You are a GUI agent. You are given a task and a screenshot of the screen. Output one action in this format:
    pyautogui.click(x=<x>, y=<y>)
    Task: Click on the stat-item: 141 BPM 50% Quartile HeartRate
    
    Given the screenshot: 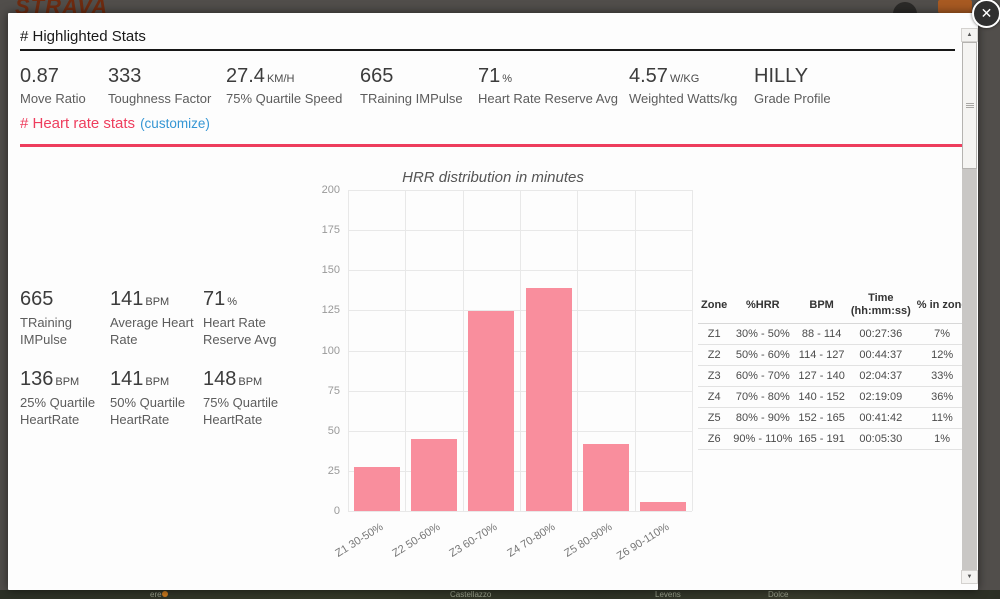 What is the action you would take?
    pyautogui.click(x=154, y=398)
    